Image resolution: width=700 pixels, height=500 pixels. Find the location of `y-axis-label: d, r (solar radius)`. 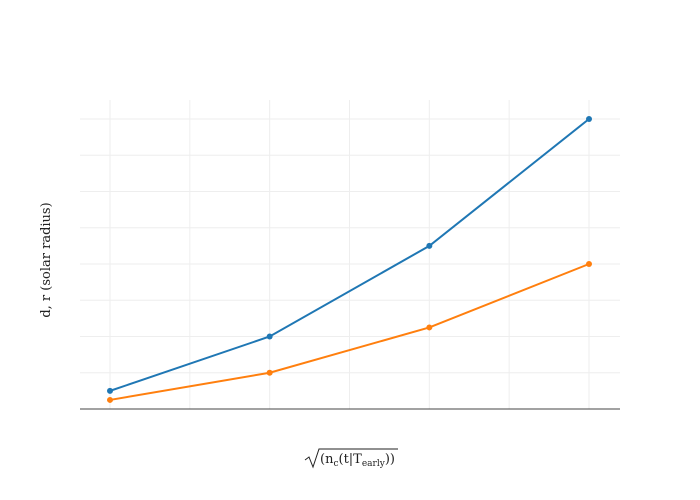

y-axis-label: d, r (solar radius) is located at coordinates (46, 259).